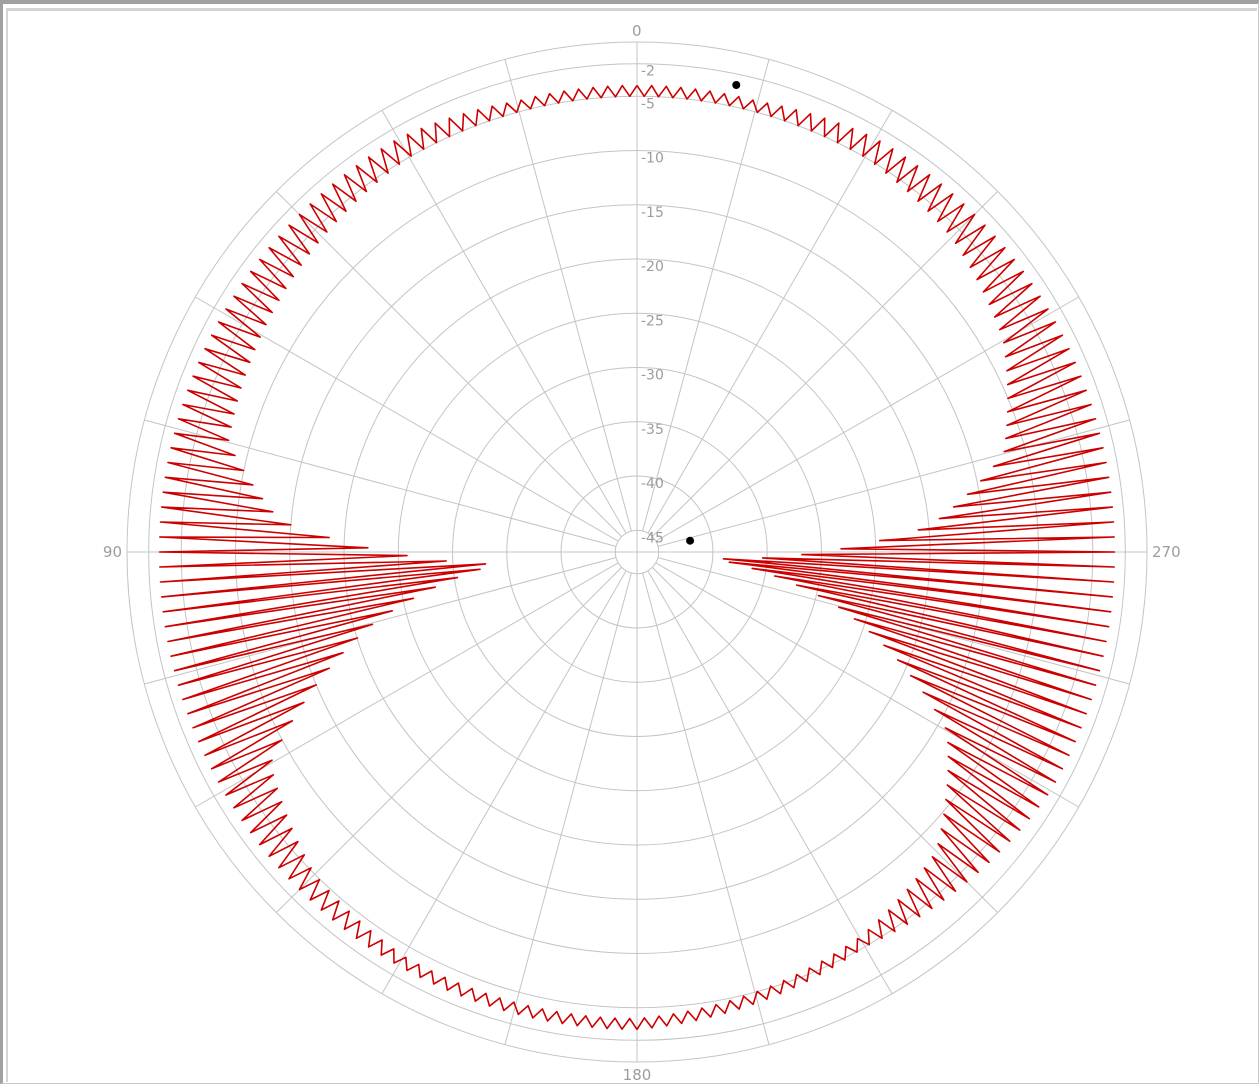 The width and height of the screenshot is (1259, 1088). I want to click on angle-tick-label: 0, so click(637, 31).